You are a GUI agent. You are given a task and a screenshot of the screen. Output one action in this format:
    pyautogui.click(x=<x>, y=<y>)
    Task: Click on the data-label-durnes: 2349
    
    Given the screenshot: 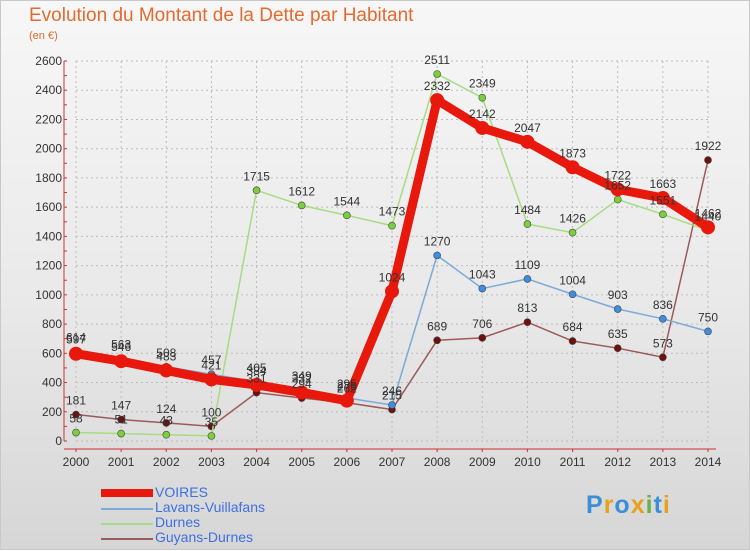 What is the action you would take?
    pyautogui.click(x=482, y=84)
    